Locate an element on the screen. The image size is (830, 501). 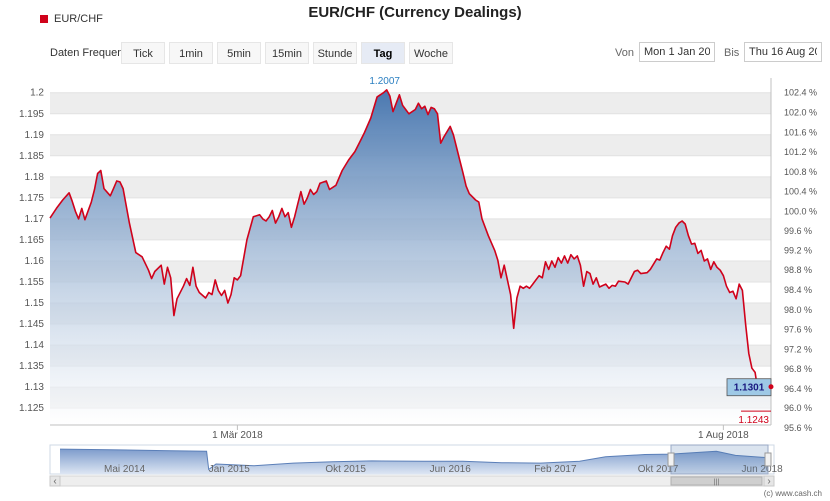
legend-label: EUR/CHF is located at coordinates (78, 19).